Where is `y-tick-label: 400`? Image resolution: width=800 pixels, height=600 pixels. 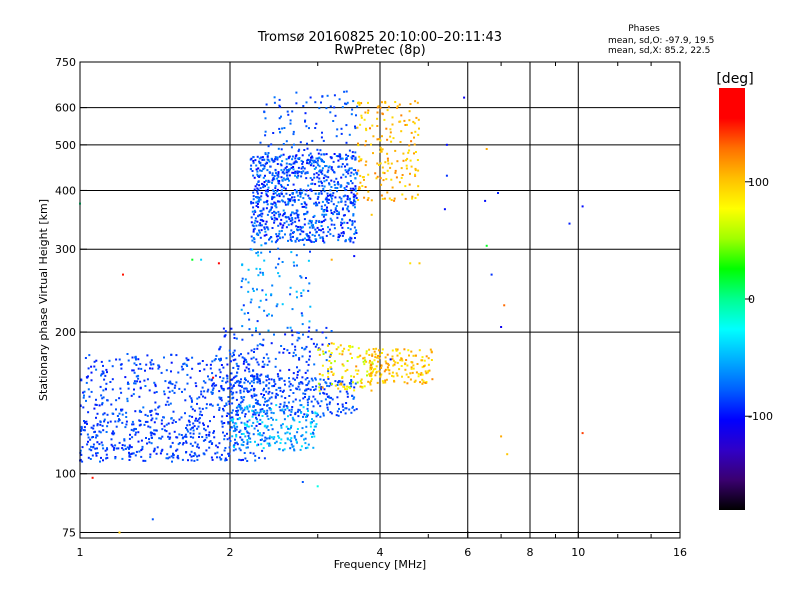 y-tick-label: 400 is located at coordinates (65, 190).